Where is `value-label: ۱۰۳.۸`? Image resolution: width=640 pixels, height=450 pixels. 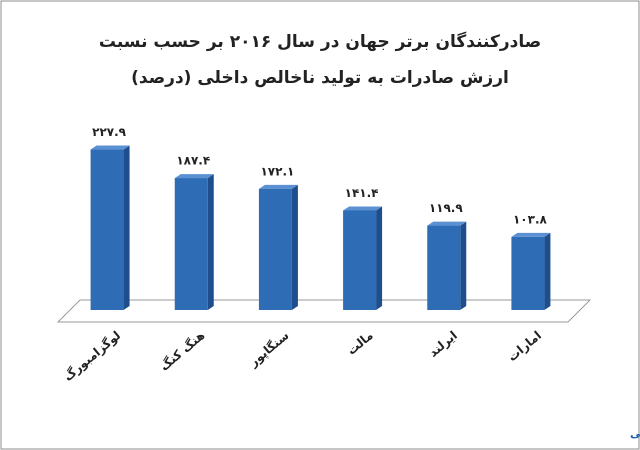 value-label: ۱۰۳.۸ is located at coordinates (530, 219).